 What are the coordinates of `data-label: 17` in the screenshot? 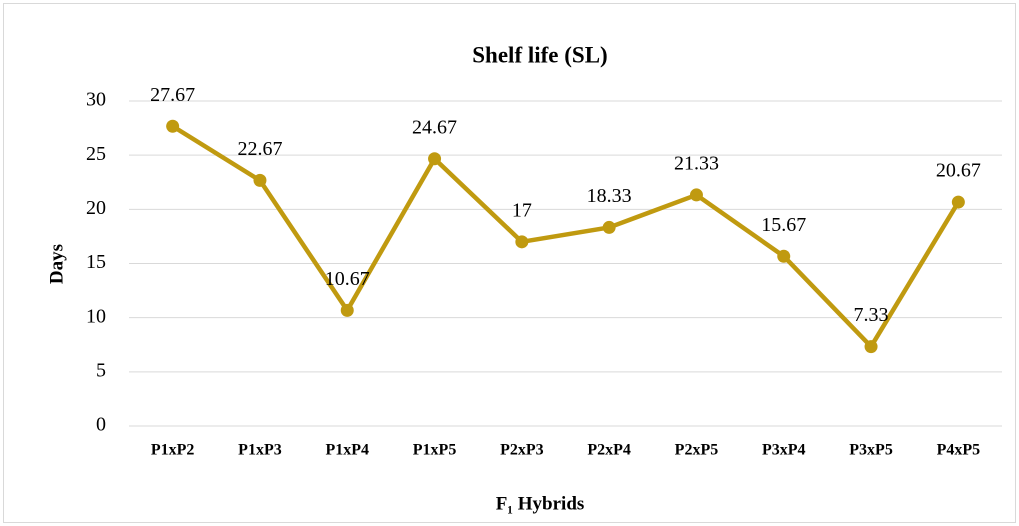 It's located at (522, 210).